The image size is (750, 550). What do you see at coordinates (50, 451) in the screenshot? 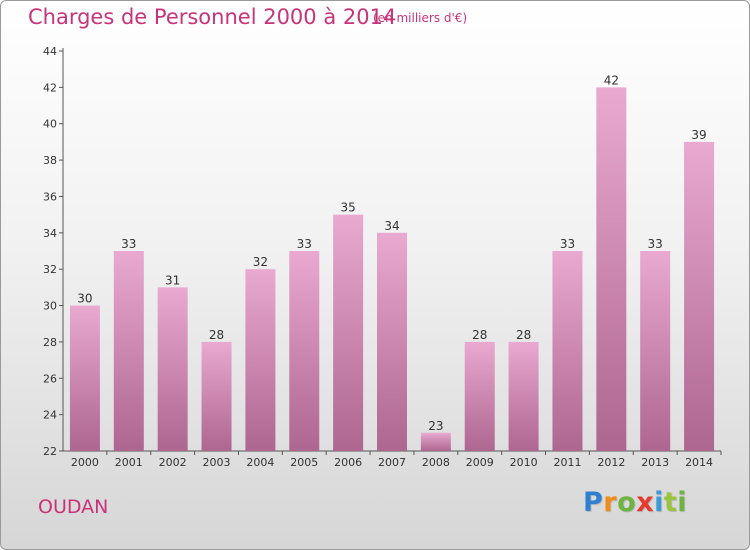
I see `y-tick-label: 22` at bounding box center [50, 451].